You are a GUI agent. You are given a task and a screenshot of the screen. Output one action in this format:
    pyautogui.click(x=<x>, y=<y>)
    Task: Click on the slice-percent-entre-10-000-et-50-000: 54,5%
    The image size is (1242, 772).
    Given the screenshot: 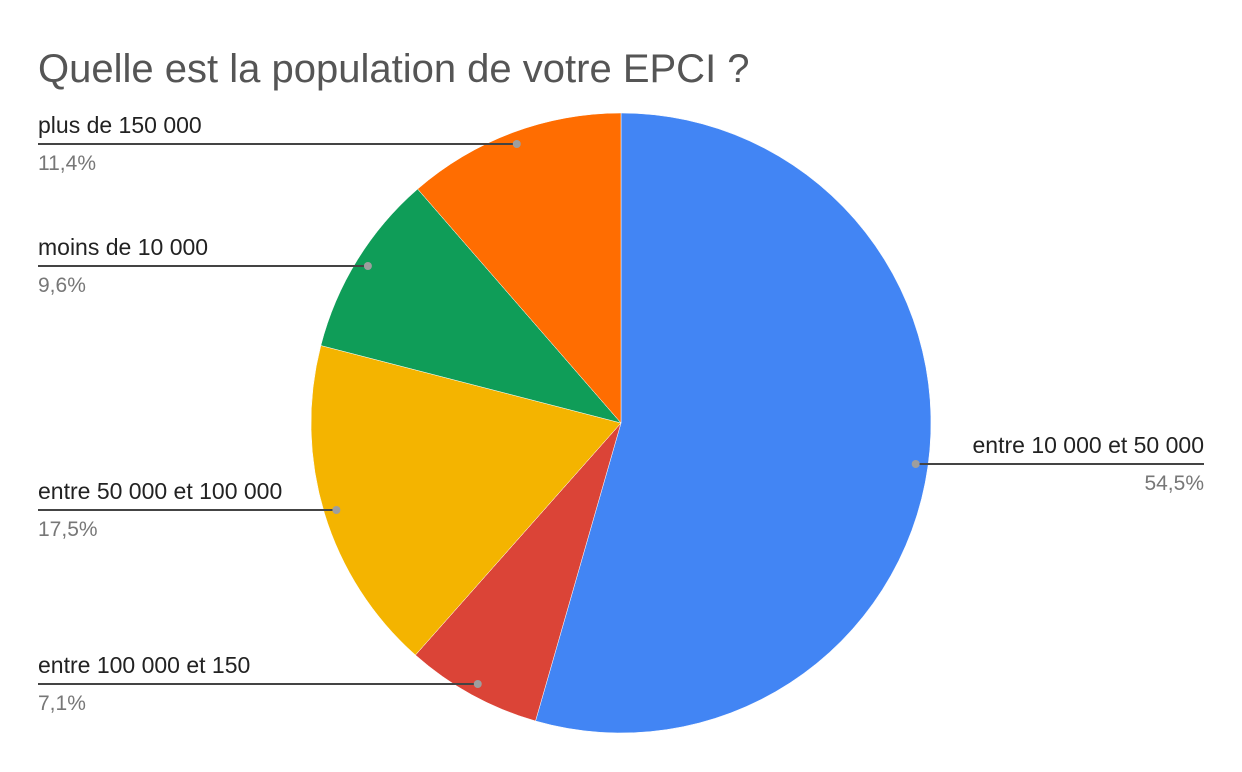 What is the action you would take?
    pyautogui.click(x=1174, y=483)
    